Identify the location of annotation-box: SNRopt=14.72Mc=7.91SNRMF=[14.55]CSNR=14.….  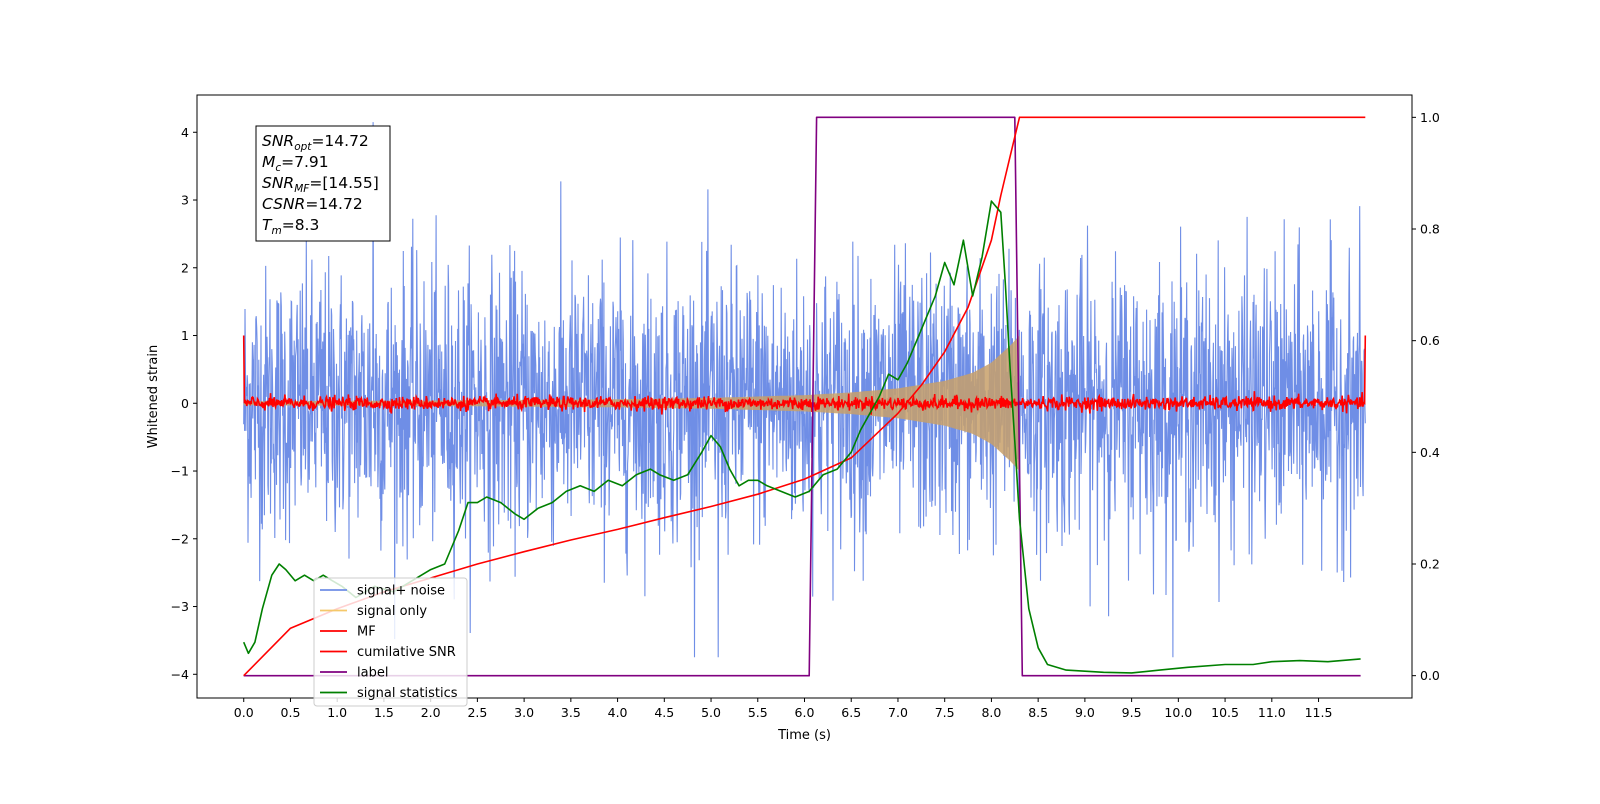
(323, 183).